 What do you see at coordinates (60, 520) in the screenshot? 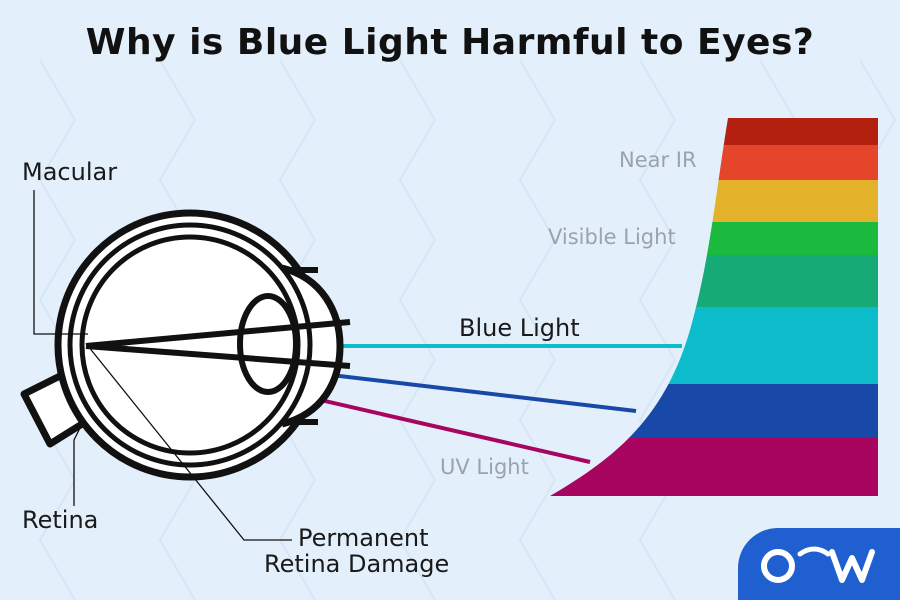
I see `retina-label: Retina` at bounding box center [60, 520].